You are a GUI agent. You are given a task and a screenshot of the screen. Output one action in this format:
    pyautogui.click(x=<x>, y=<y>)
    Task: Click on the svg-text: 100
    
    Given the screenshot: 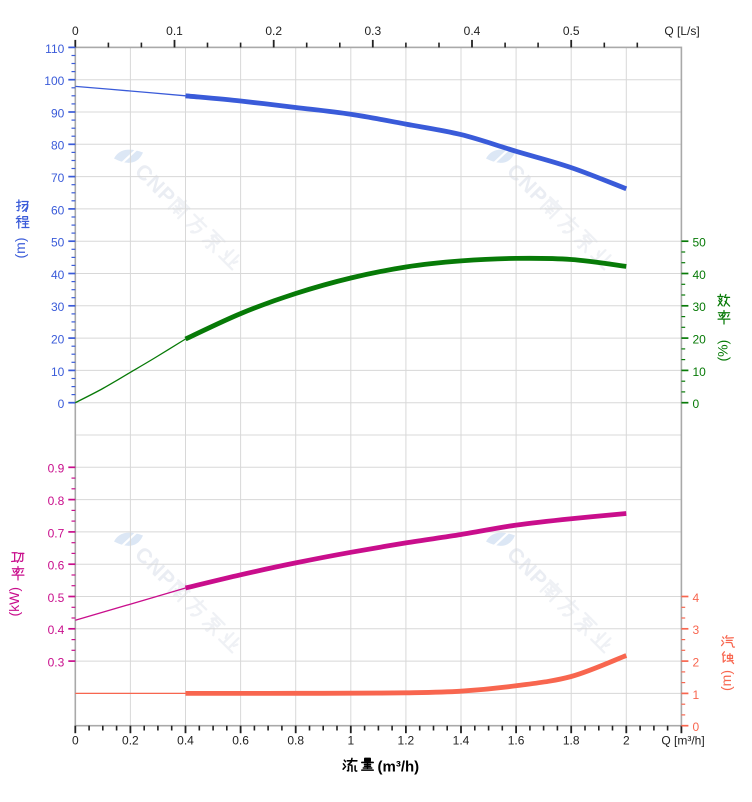 What is the action you would take?
    pyautogui.click(x=54, y=81)
    